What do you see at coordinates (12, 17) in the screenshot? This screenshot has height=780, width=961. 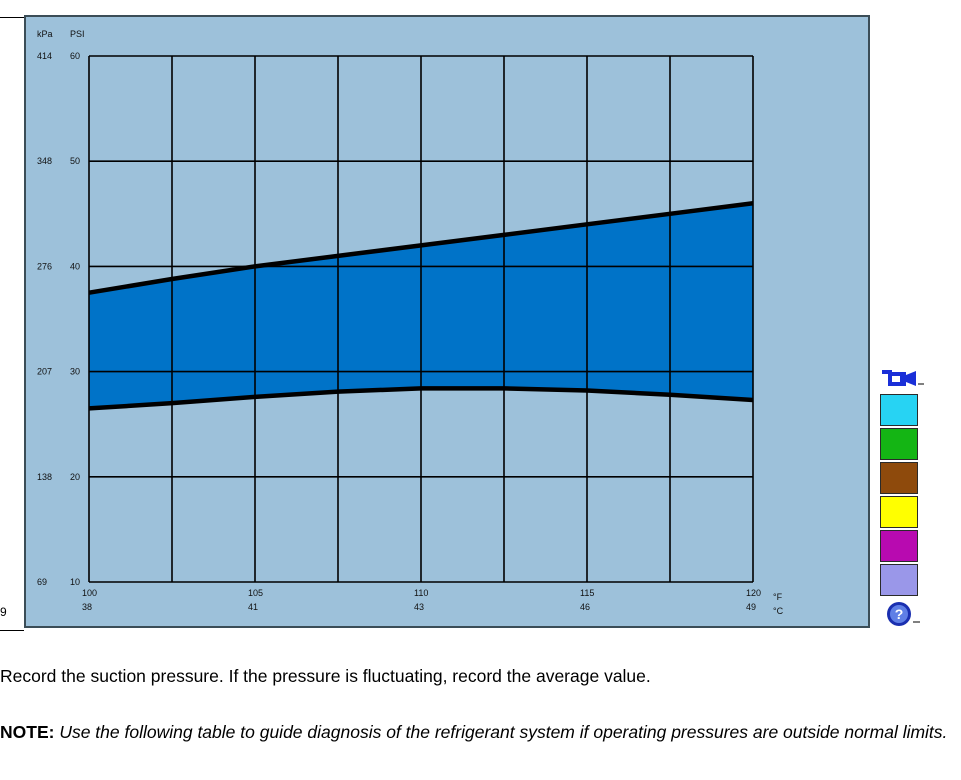 I see `left-border-line` at bounding box center [12, 17].